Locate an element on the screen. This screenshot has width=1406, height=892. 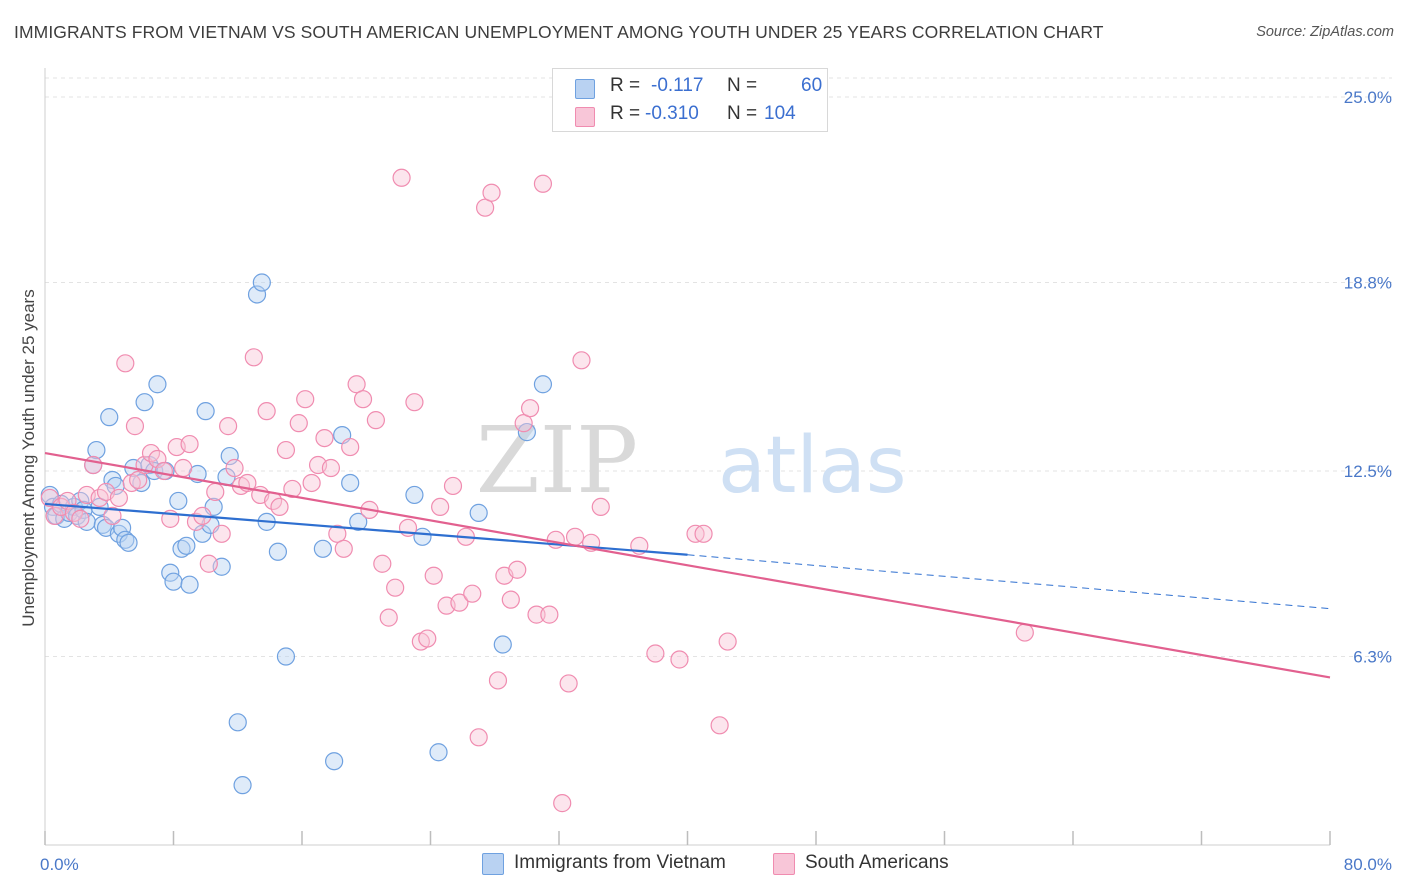
y-tick-label: 12.5% is located at coordinates (1368, 471).